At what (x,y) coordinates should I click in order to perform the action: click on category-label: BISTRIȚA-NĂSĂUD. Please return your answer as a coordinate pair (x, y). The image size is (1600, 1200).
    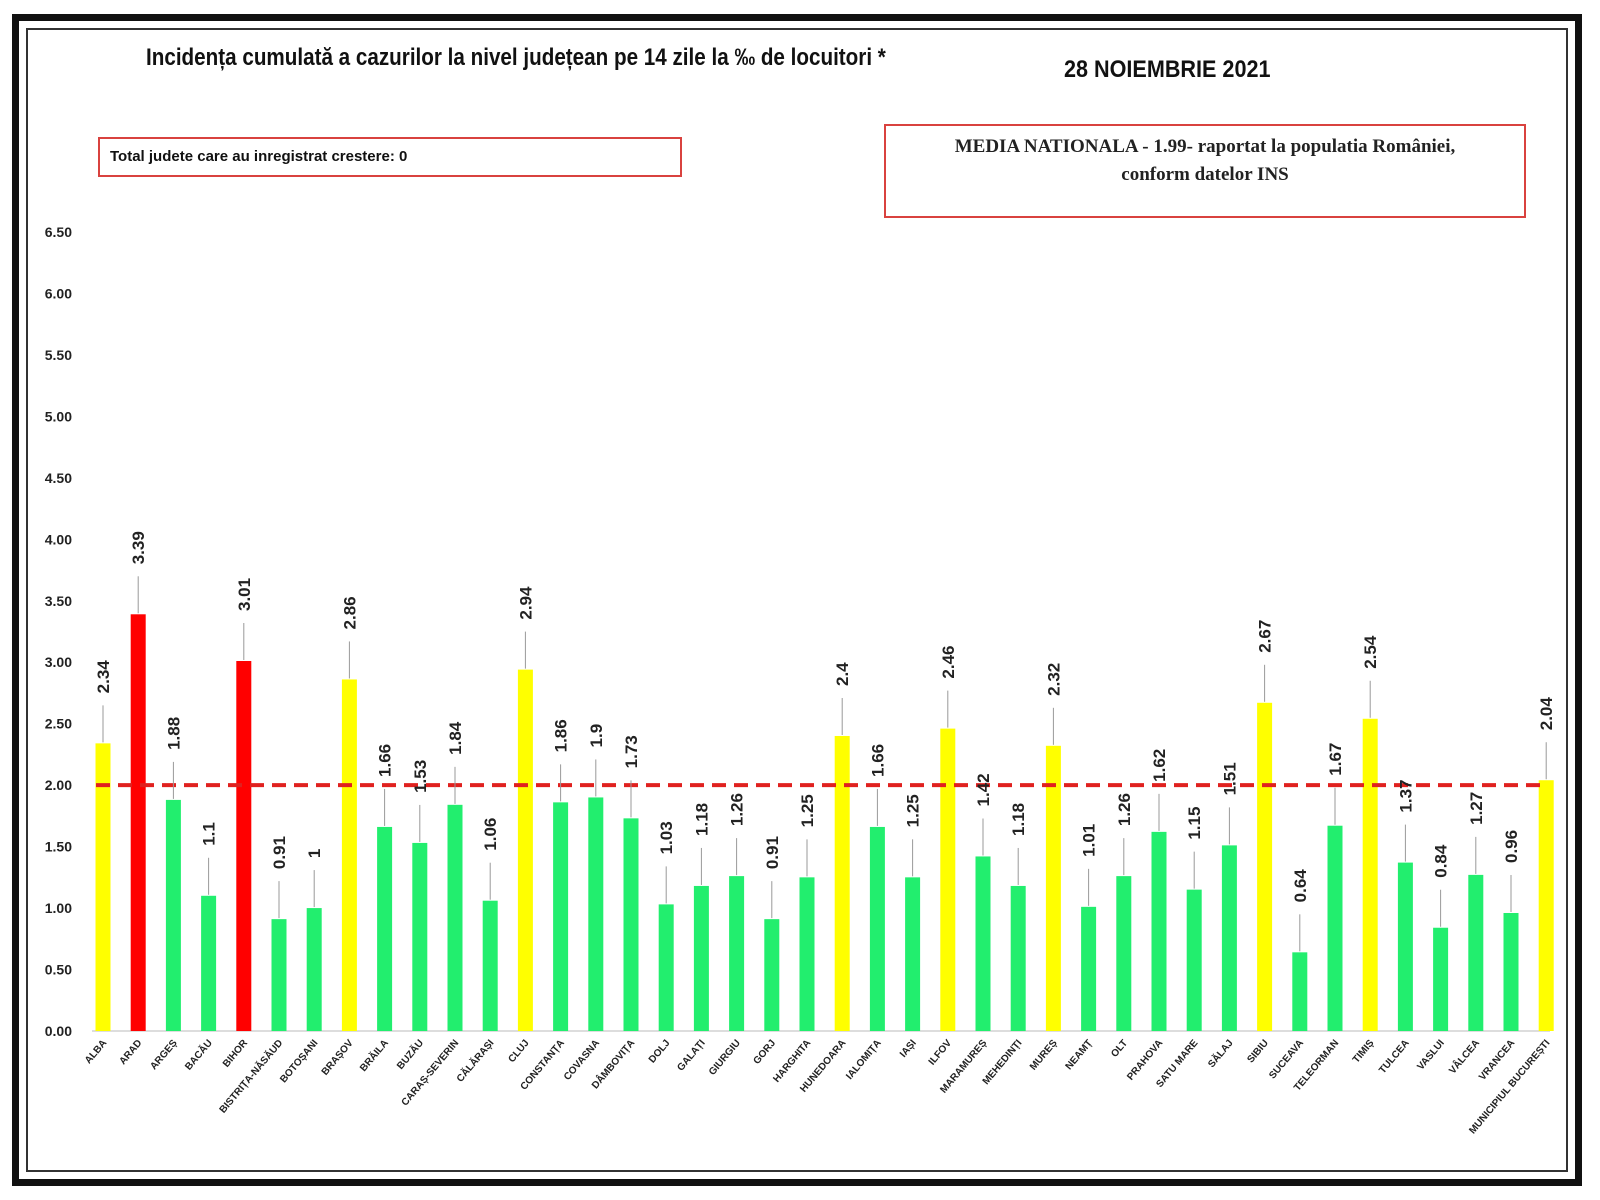
    Looking at the image, I should click on (250, 1076).